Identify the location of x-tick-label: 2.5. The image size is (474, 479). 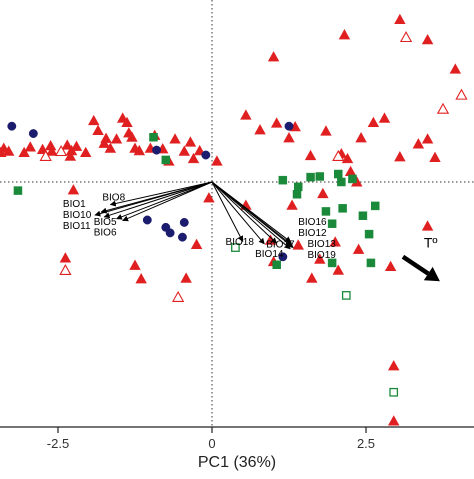
(366, 443).